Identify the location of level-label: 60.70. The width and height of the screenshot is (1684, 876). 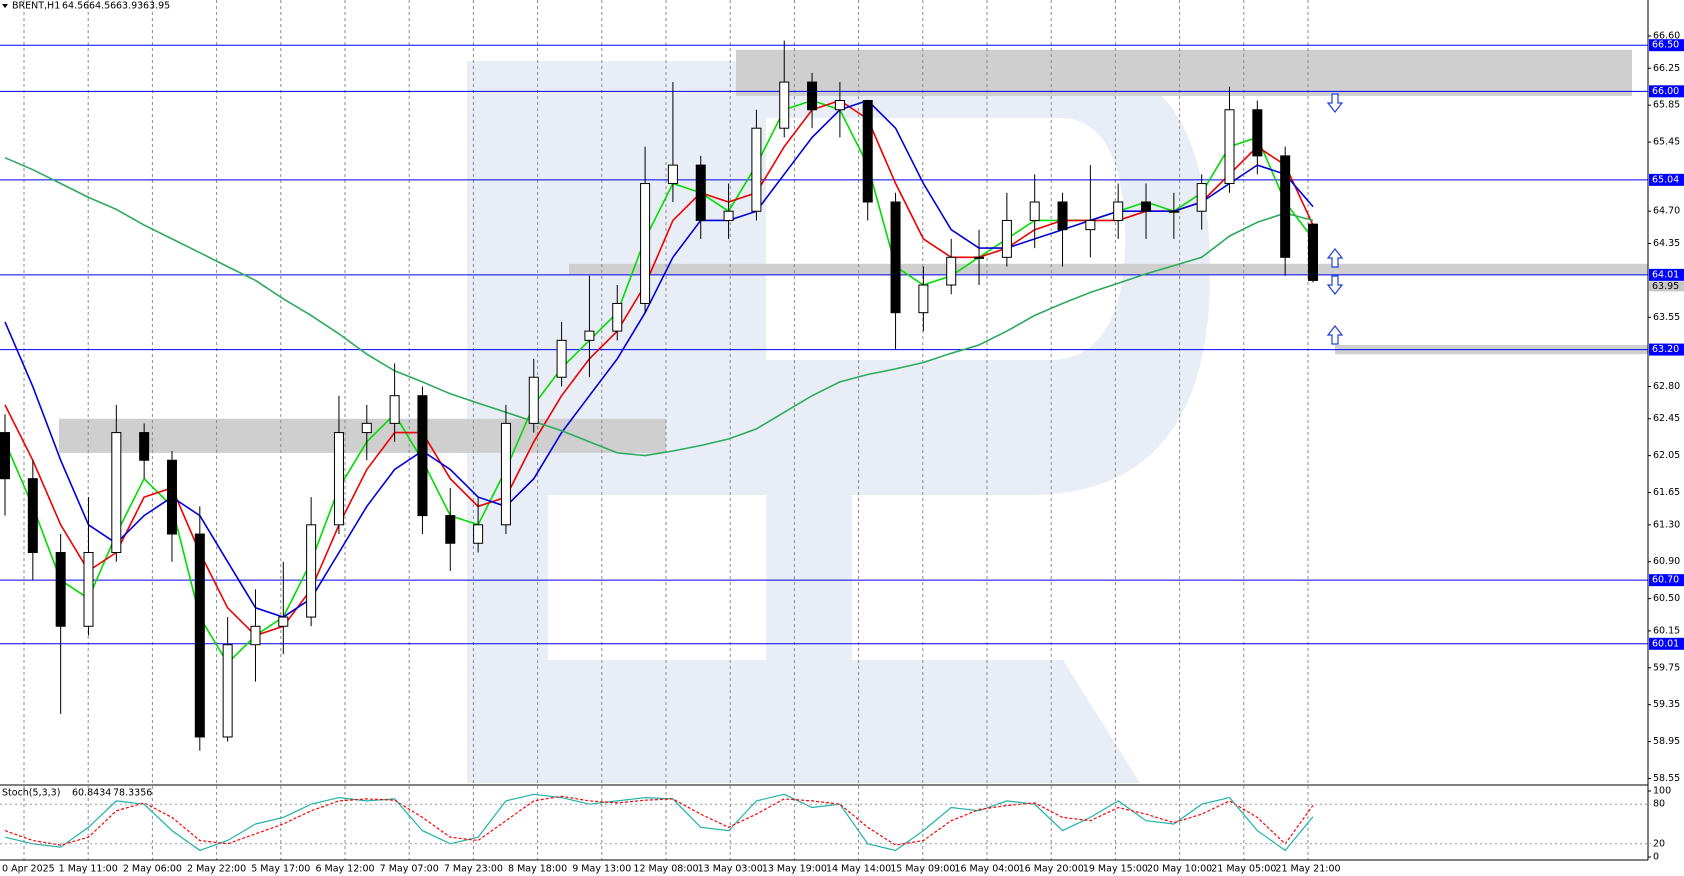
(1665, 580).